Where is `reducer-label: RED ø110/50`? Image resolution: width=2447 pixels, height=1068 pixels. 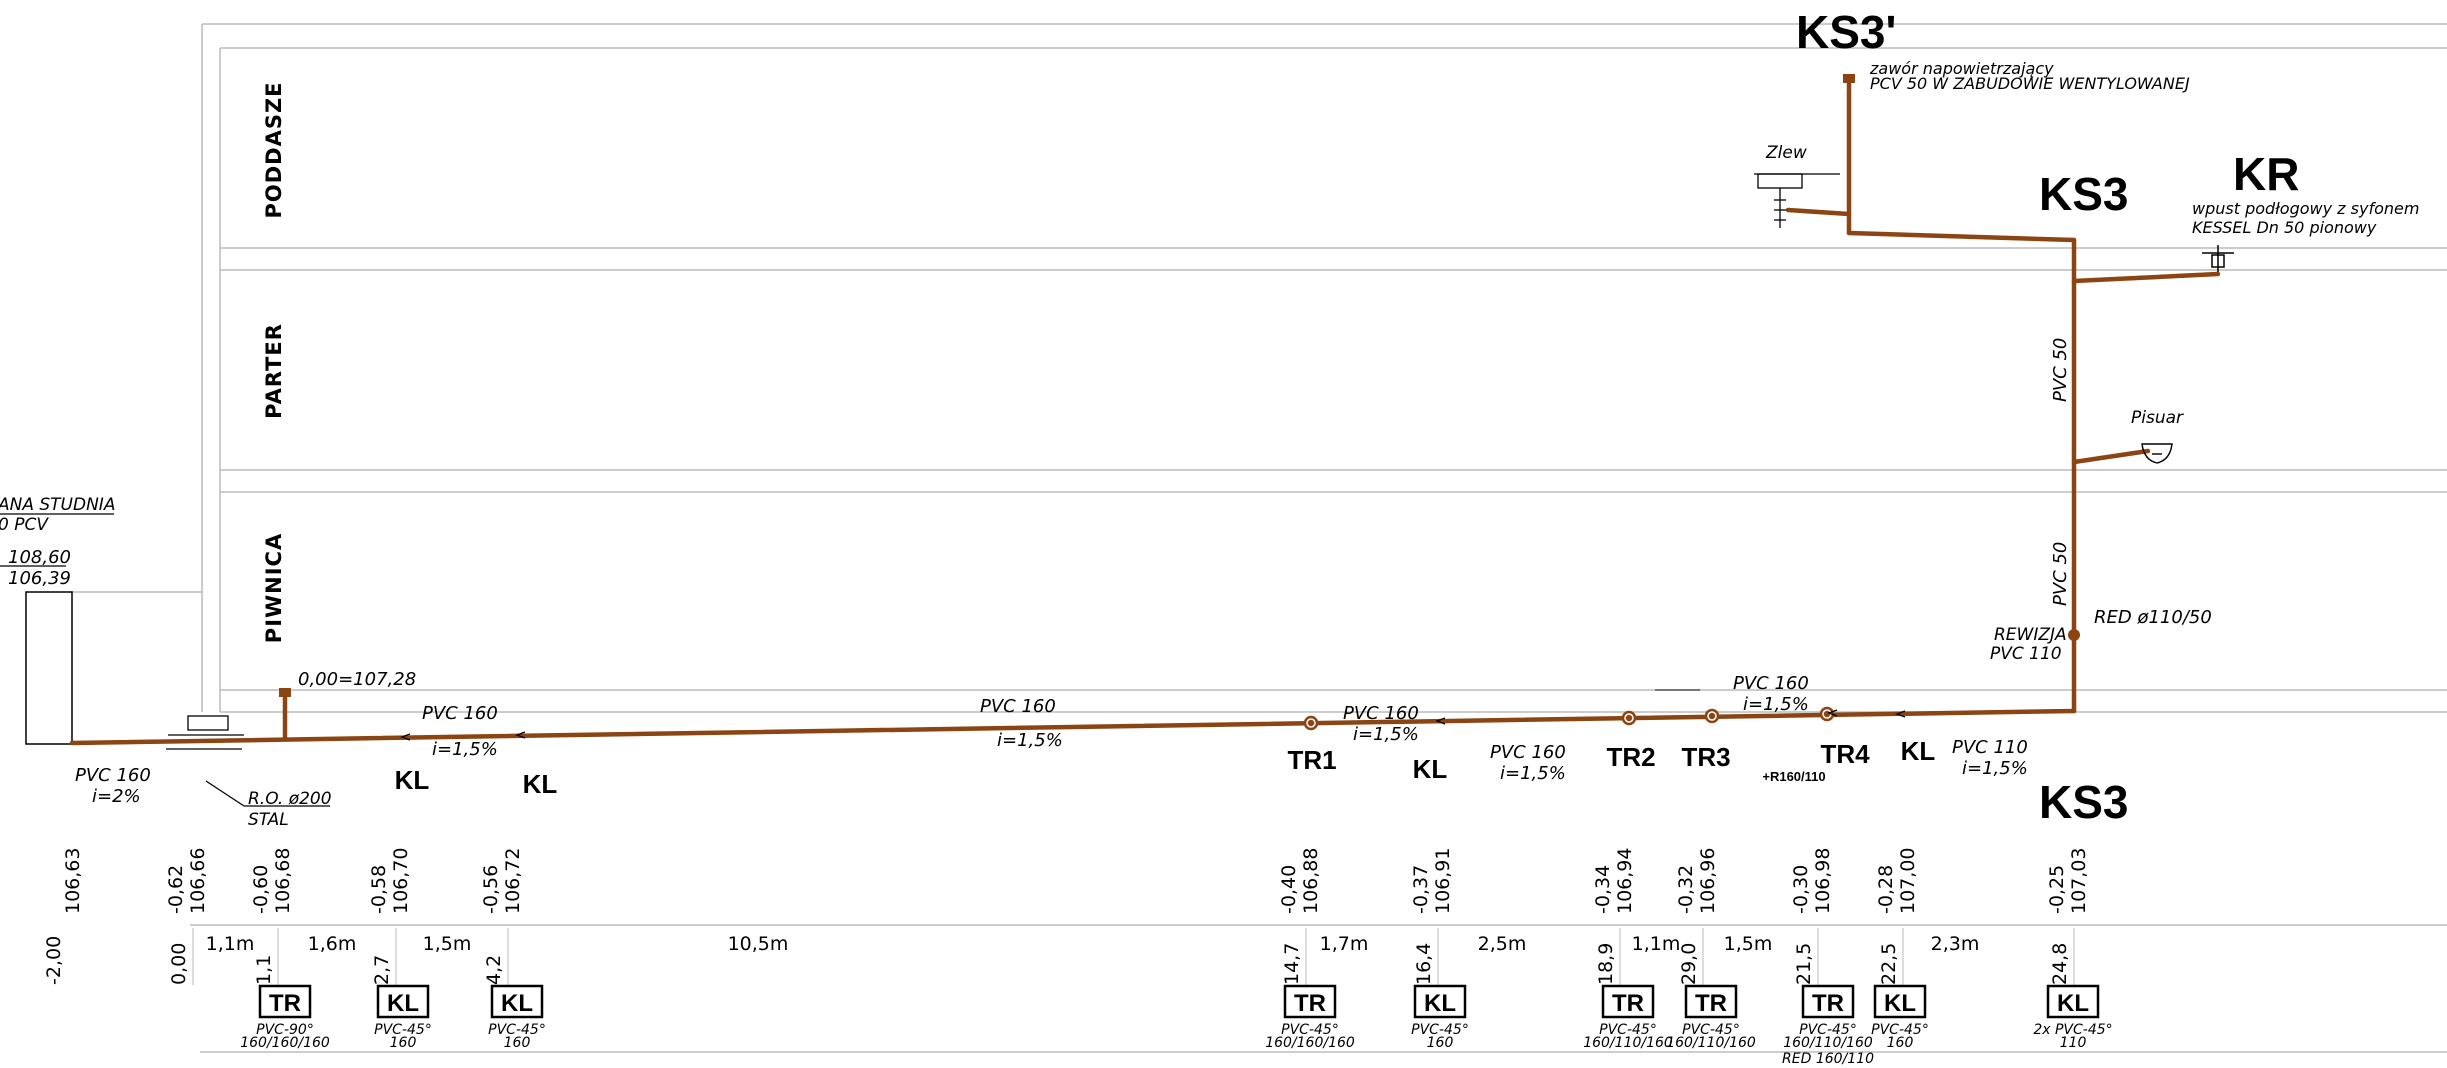 reducer-label: RED ø110/50 is located at coordinates (2153, 617).